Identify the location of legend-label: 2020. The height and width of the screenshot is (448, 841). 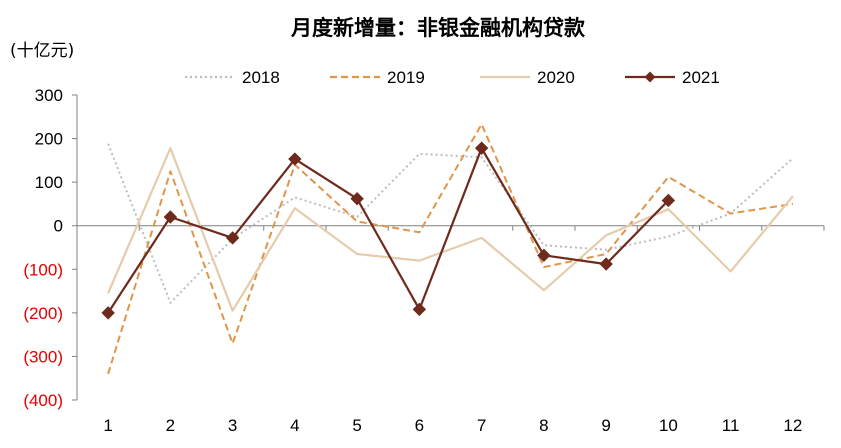
(556, 77).